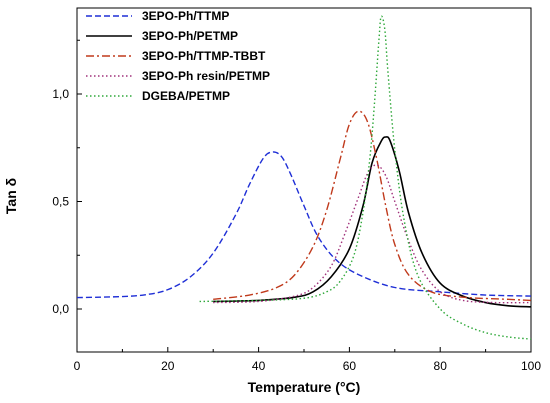  Describe the element at coordinates (190, 36) in the screenshot. I see `legend-label: 3EPO-Ph/PETMP` at that location.